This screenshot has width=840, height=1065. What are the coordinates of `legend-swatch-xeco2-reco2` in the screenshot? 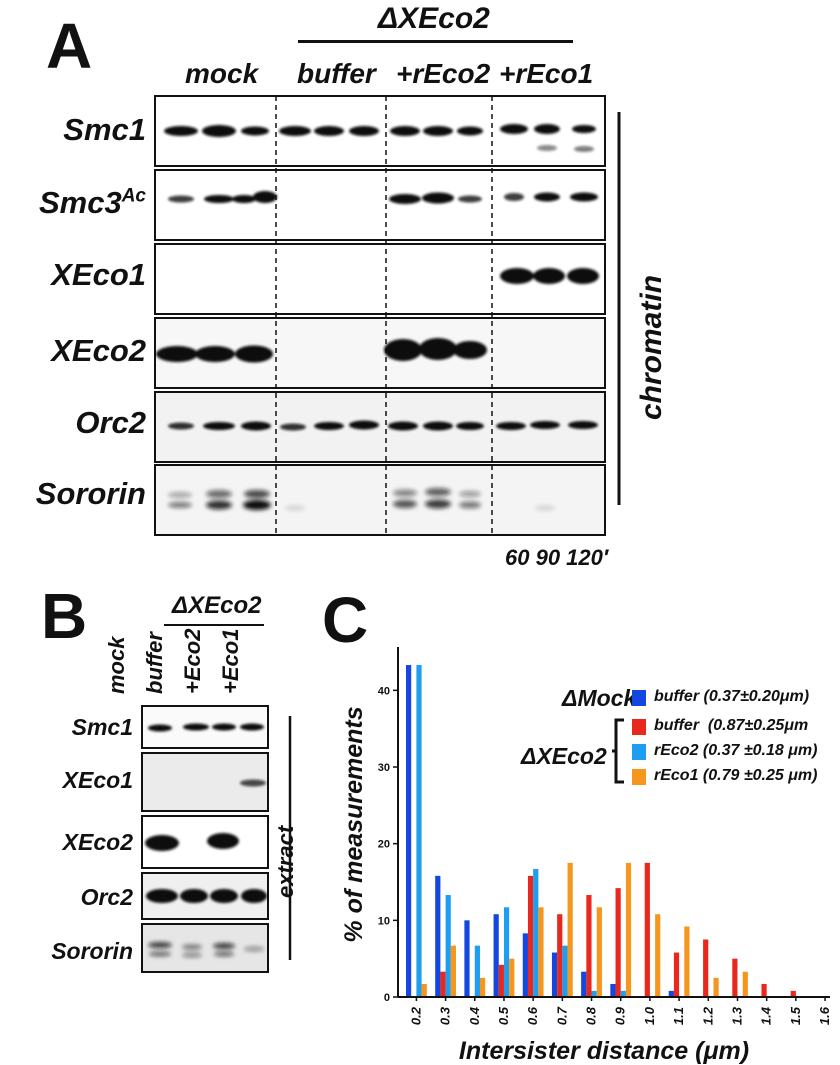 It's located at (639, 752).